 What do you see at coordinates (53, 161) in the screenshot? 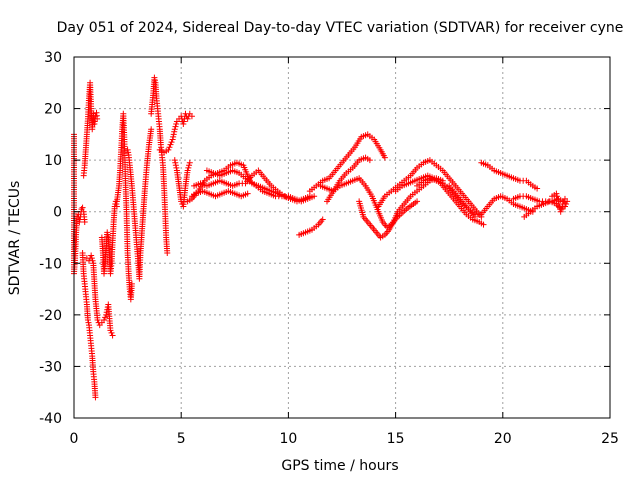
I see `y-tick-label: 10` at bounding box center [53, 161].